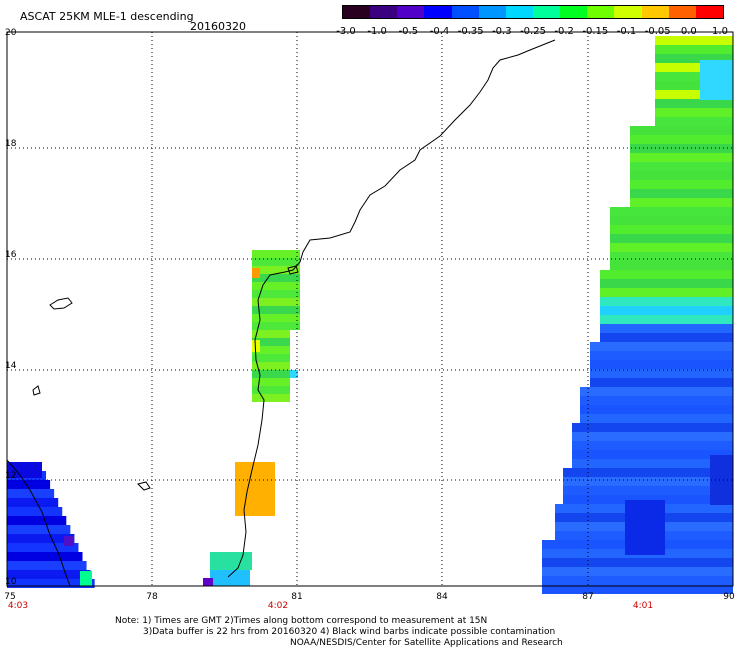 The width and height of the screenshot is (740, 650). Describe the element at coordinates (587, 597) in the screenshot. I see `longitude-label: 87` at that location.